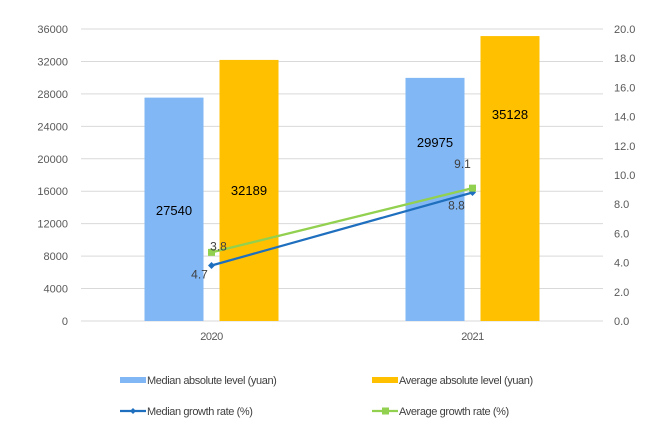 Image resolution: width=660 pixels, height=441 pixels. I want to click on line-data-label: 9.1, so click(462, 164).